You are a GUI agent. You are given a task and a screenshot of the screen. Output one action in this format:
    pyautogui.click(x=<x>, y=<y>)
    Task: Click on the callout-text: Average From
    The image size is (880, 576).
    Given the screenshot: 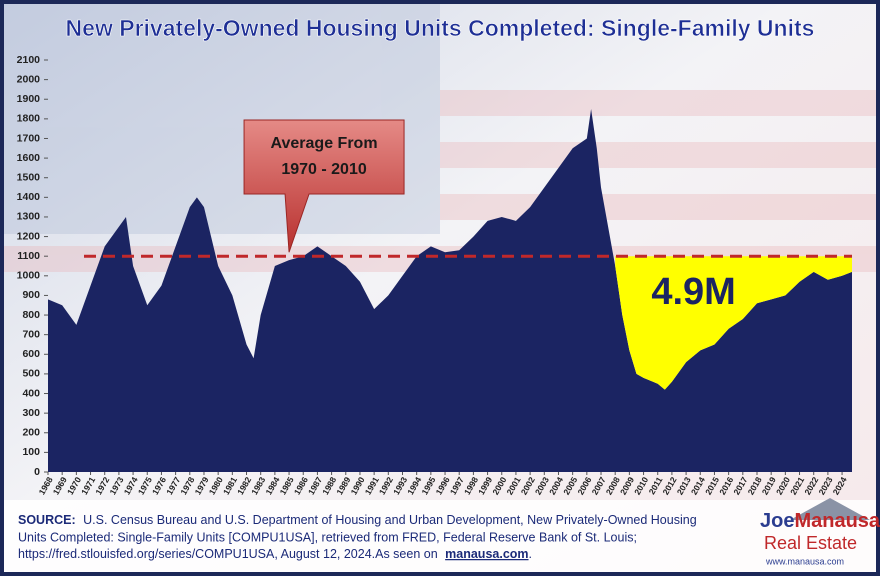 What is the action you would take?
    pyautogui.click(x=324, y=143)
    